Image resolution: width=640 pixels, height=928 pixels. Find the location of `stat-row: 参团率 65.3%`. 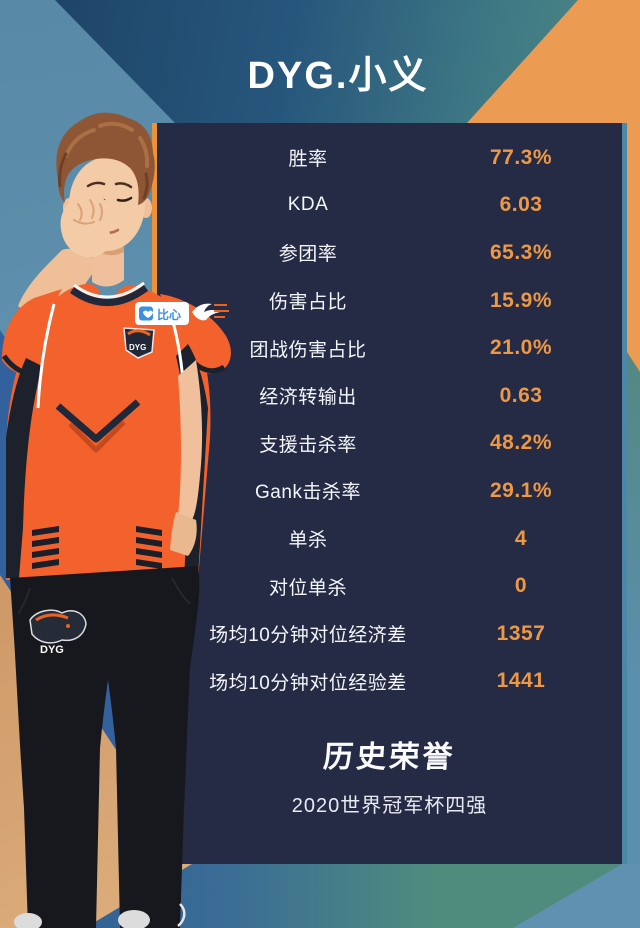

stat-row: 参团率 65.3% is located at coordinates (389, 253).